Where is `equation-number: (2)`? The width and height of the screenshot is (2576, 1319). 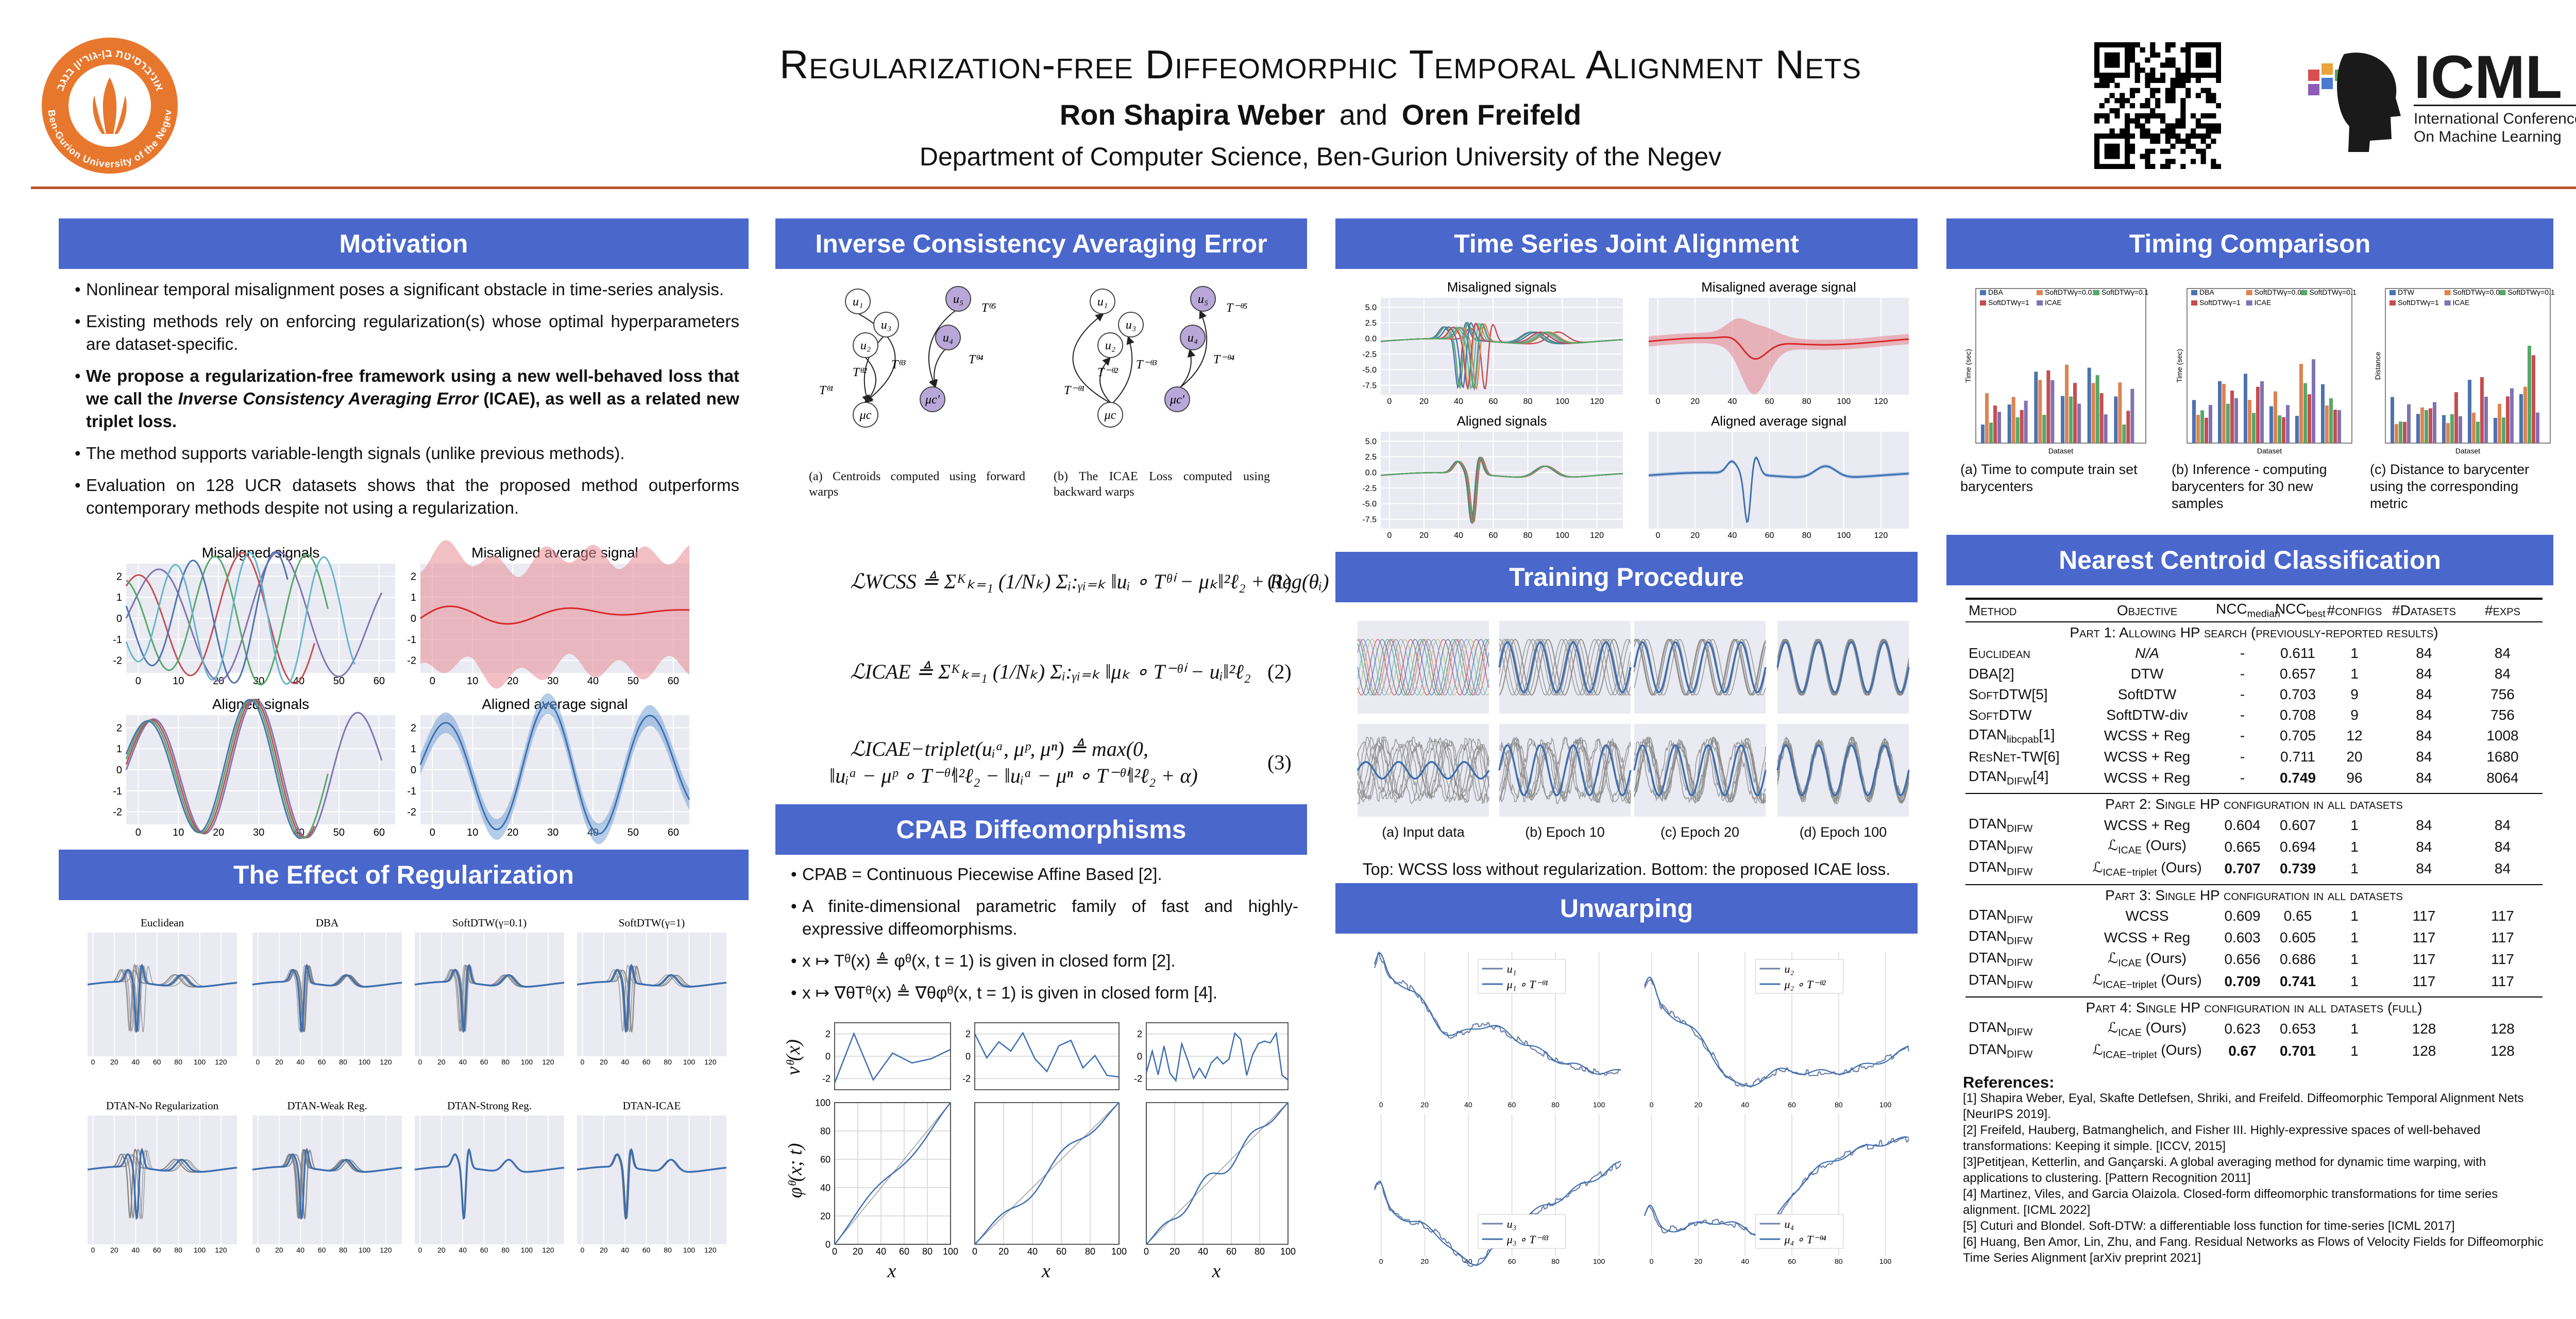 equation-number: (2) is located at coordinates (1280, 671).